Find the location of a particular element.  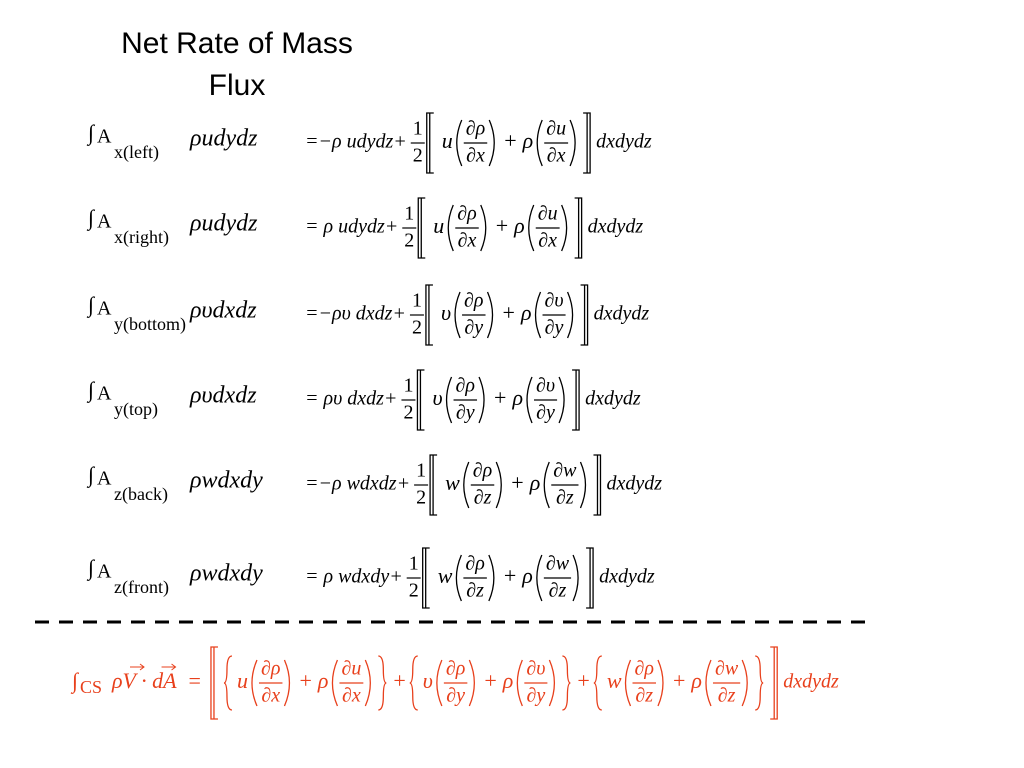

vector-arrow is located at coordinates (169, 667).